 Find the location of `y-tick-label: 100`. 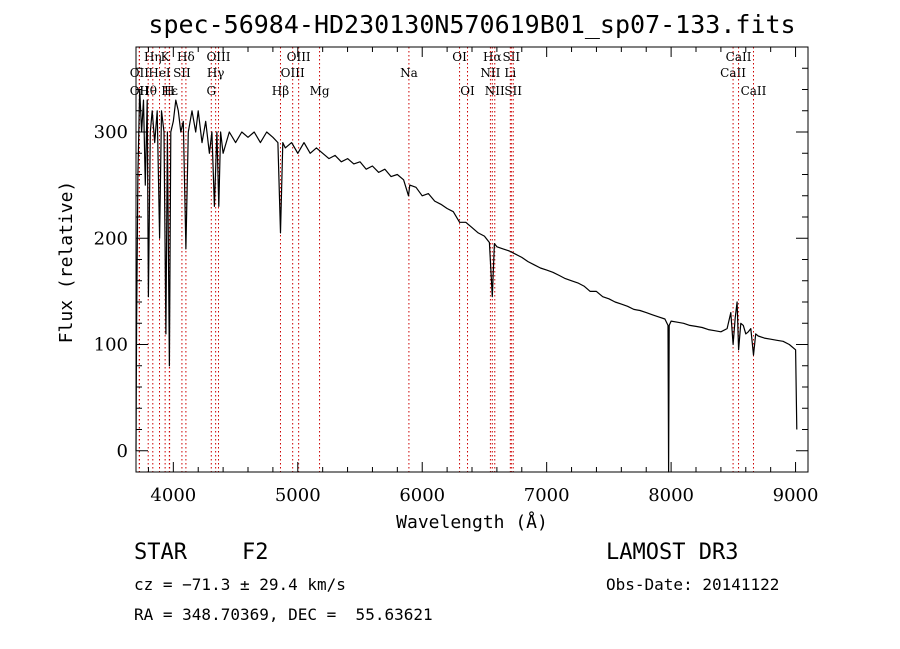

y-tick-label: 100 is located at coordinates (111, 345).